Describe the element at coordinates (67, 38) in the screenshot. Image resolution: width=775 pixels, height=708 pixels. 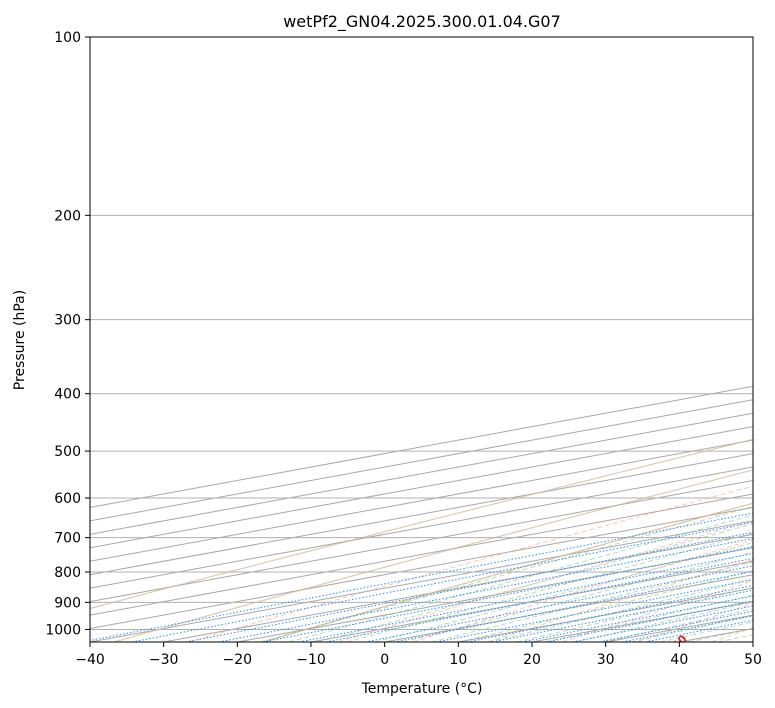
I see `y-tick-label: 100` at that location.